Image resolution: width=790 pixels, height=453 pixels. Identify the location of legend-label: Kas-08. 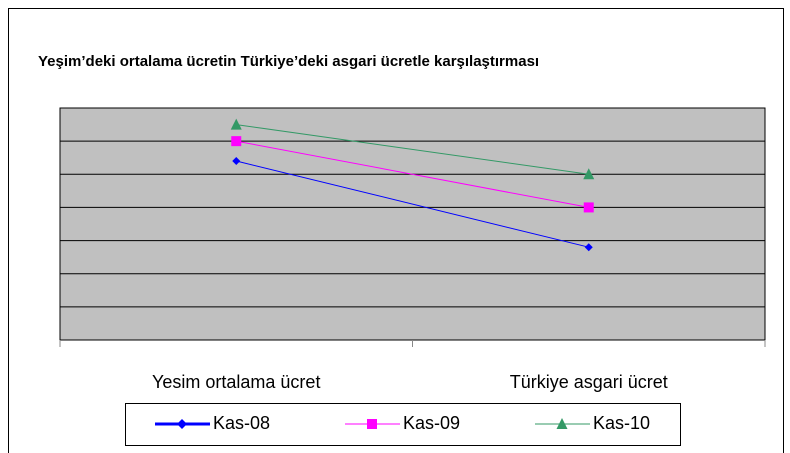
(241, 423).